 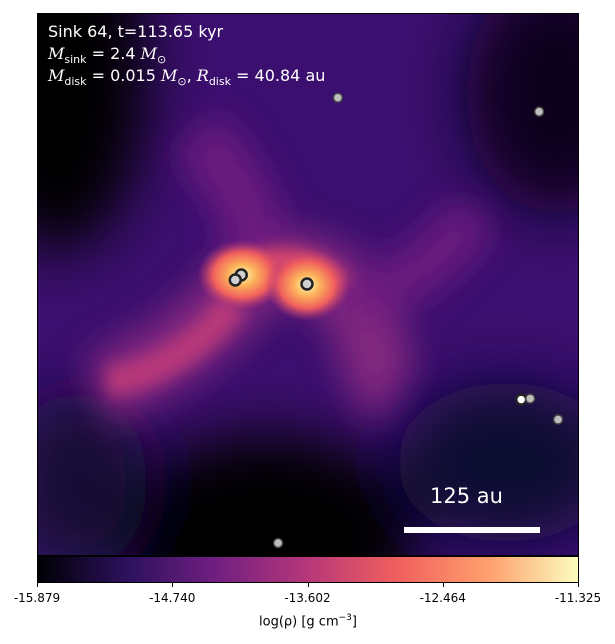 What do you see at coordinates (472, 530) in the screenshot?
I see `scale-bar` at bounding box center [472, 530].